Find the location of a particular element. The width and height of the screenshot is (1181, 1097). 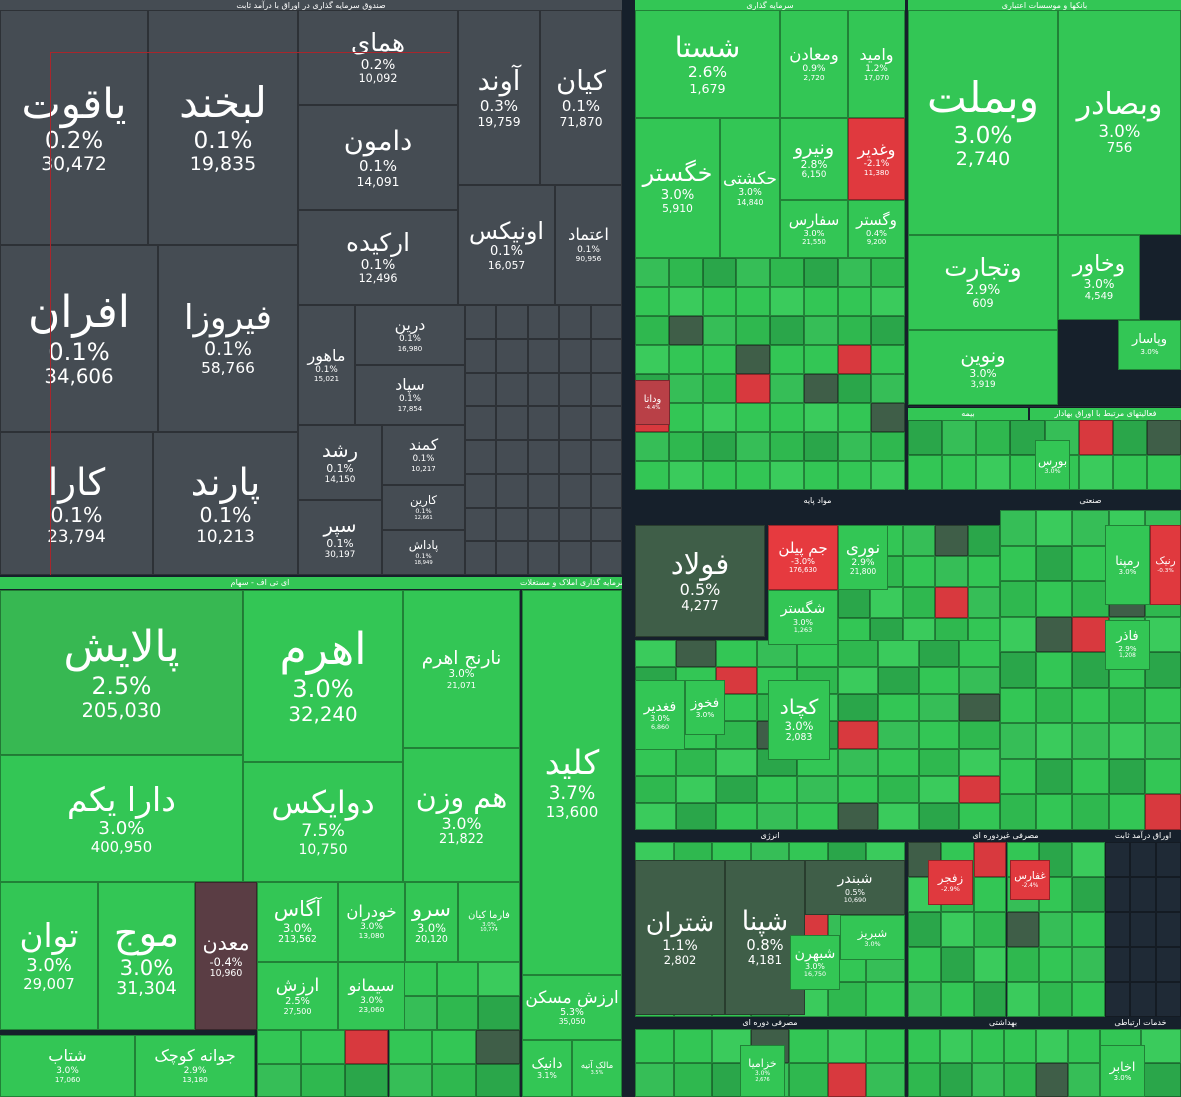

stock-tile: شبریز 3.0% is located at coordinates (872, 937).